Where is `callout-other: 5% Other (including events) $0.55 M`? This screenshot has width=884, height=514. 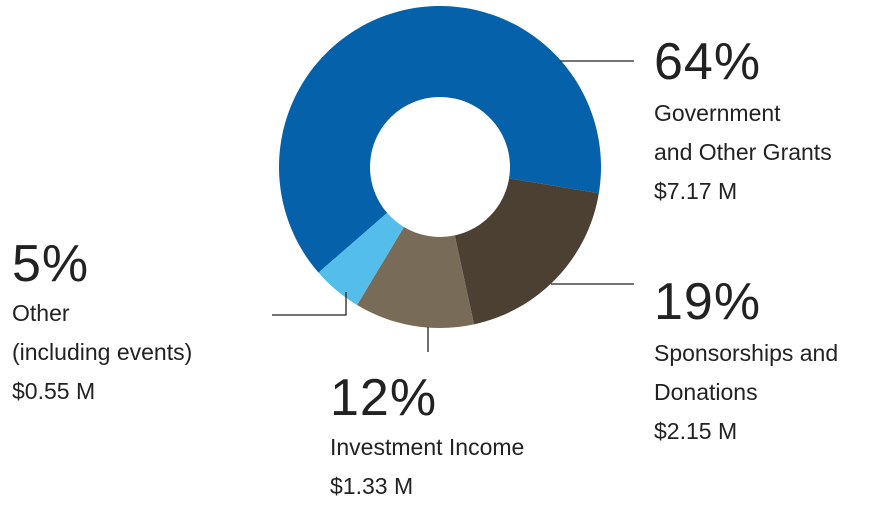 callout-other: 5% Other (including events) $0.55 M is located at coordinates (102, 324).